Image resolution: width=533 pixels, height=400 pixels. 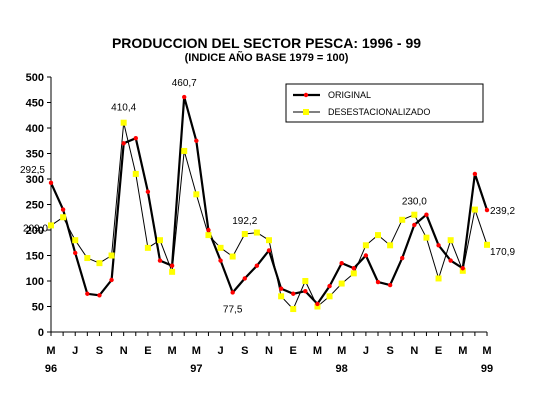 I want to click on y-tick-label: 100, so click(x=35, y=282).